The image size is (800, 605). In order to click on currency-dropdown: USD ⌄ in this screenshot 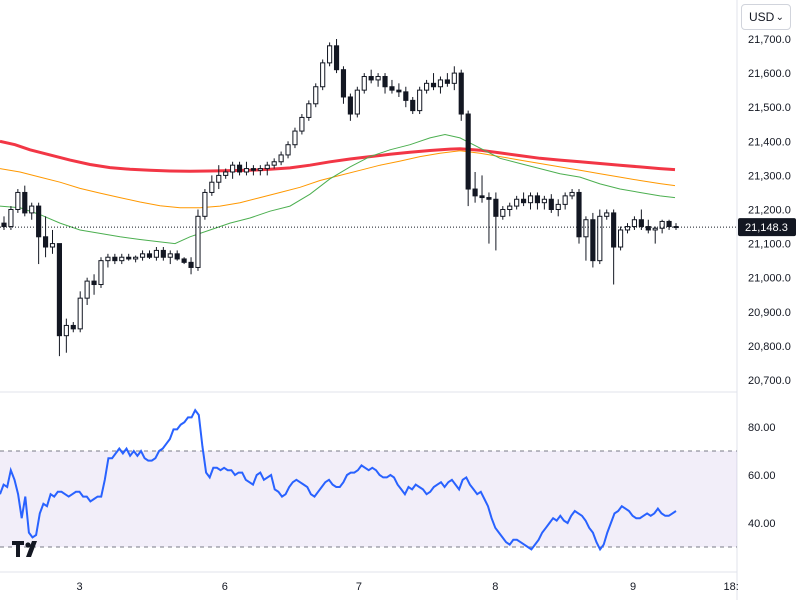, I will do `click(766, 17)`.